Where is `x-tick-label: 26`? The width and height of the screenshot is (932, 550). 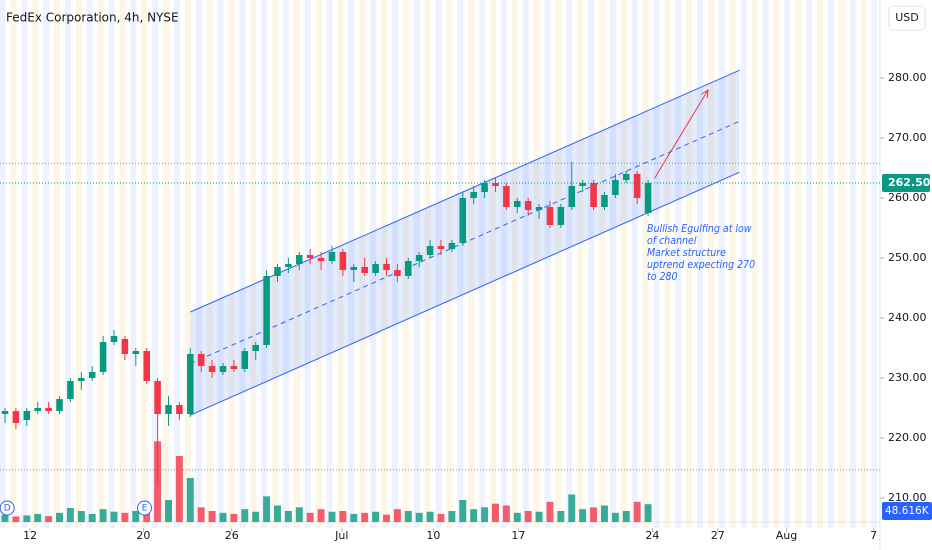 x-tick-label: 26 is located at coordinates (232, 535).